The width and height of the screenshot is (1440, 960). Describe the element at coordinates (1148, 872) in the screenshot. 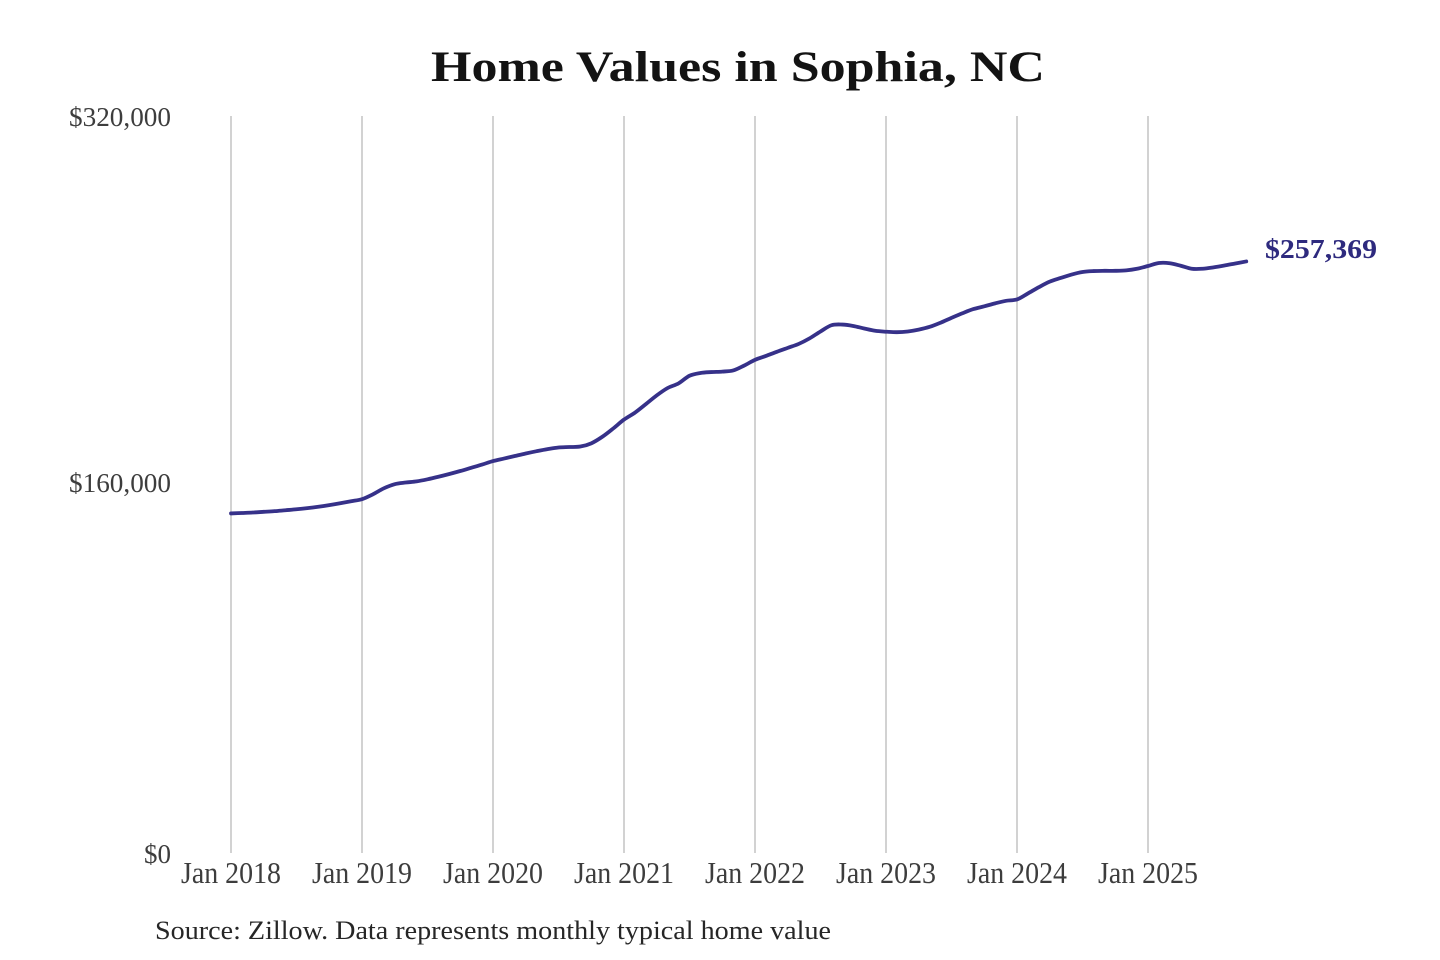

I see `svg-text: Jan 2025` at that location.